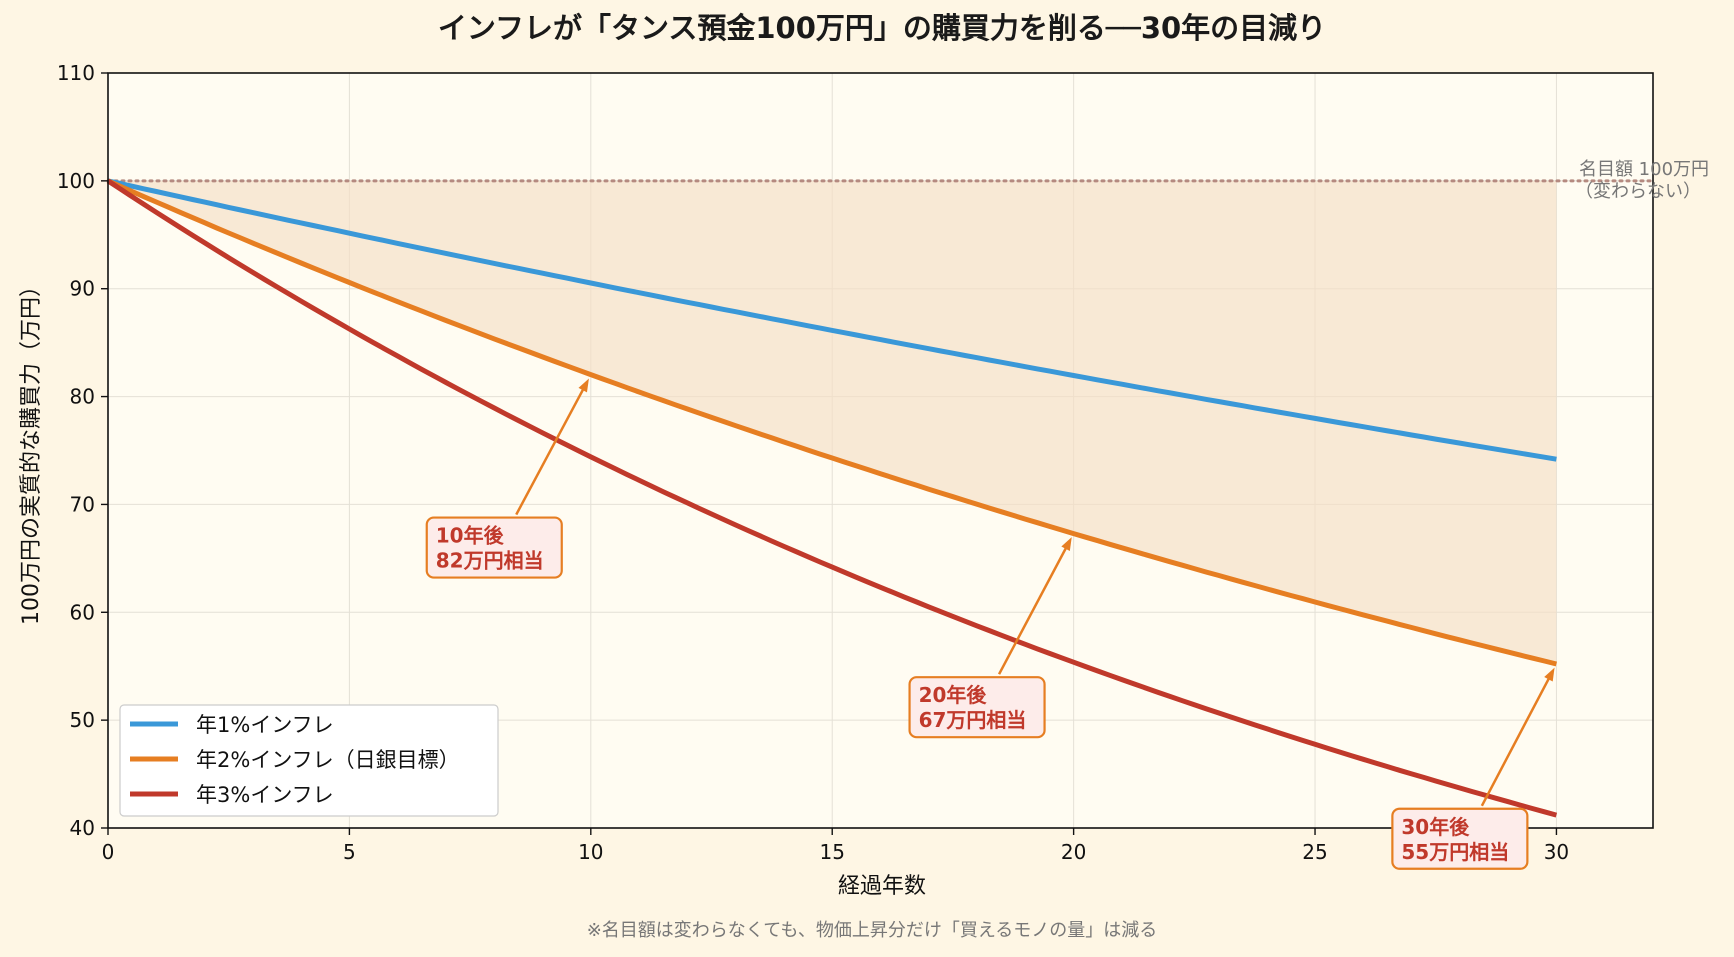 The height and width of the screenshot is (957, 1734). I want to click on y-tick-label: 80, so click(82, 397).